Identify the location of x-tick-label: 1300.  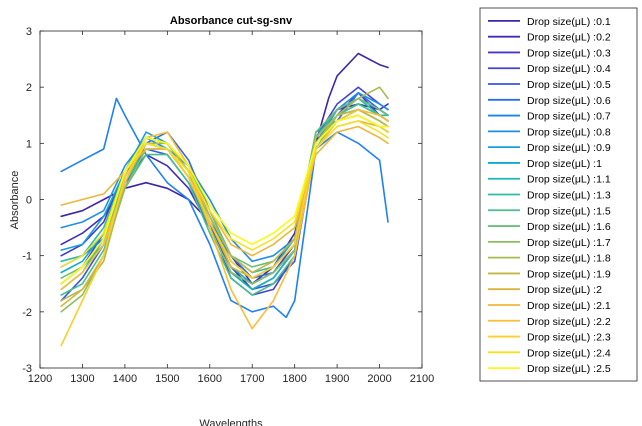
(82, 379).